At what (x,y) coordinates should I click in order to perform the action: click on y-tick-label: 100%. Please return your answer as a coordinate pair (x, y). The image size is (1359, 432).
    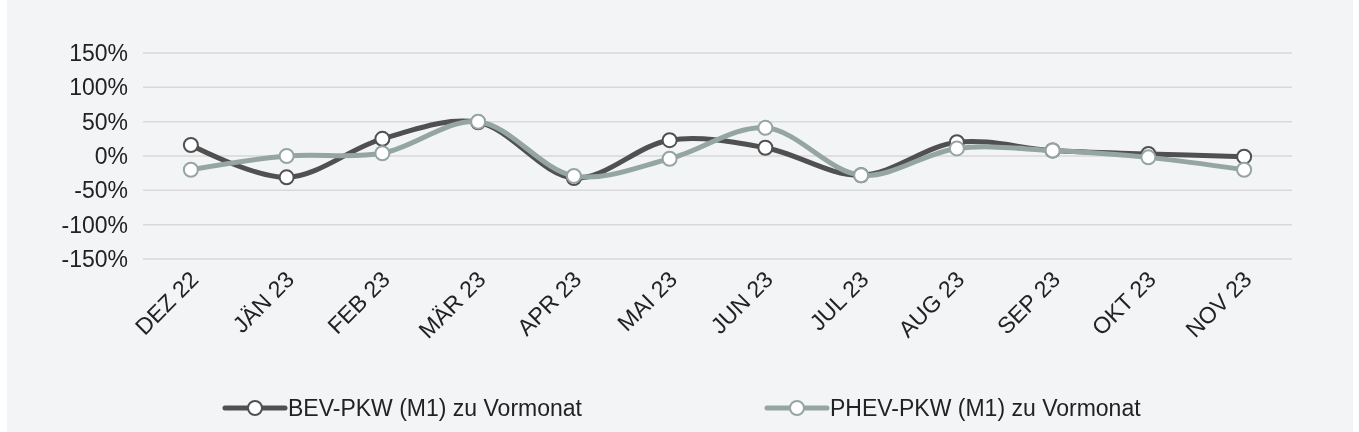
    Looking at the image, I should click on (98, 87).